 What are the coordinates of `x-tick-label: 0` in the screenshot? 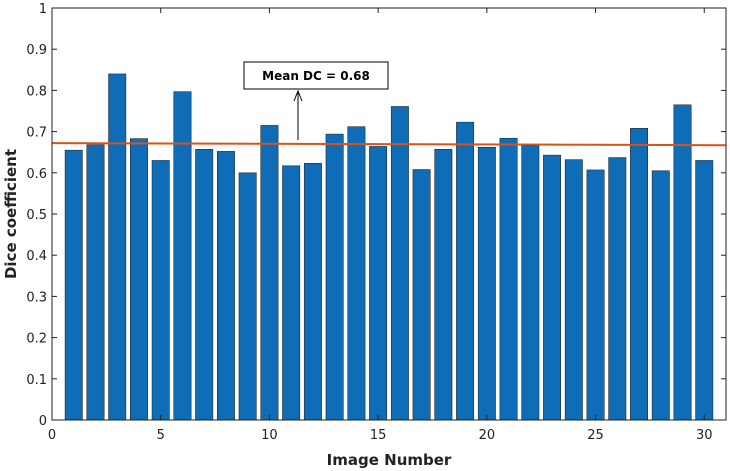 It's located at (52, 435).